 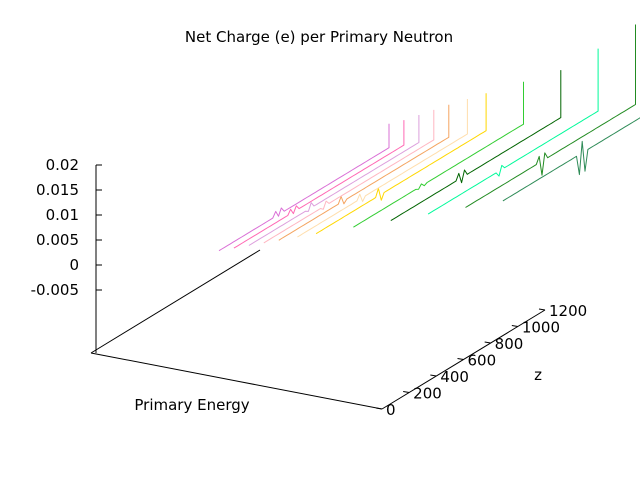 What do you see at coordinates (538, 375) in the screenshot?
I see `z-axis-label: z` at bounding box center [538, 375].